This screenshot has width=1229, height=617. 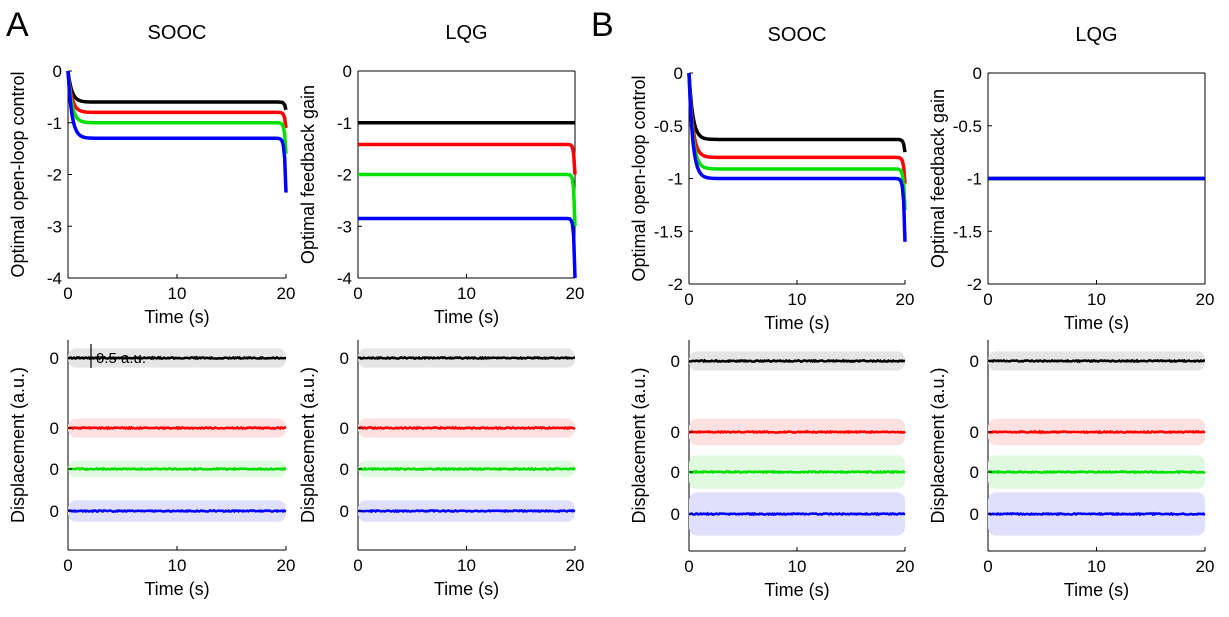 I want to click on panel-letter-b: B, so click(x=602, y=25).